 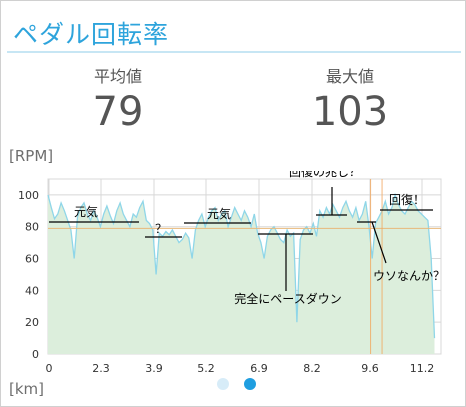 What do you see at coordinates (379, 242) in the screenshot?
I see `annotation-connector` at bounding box center [379, 242].